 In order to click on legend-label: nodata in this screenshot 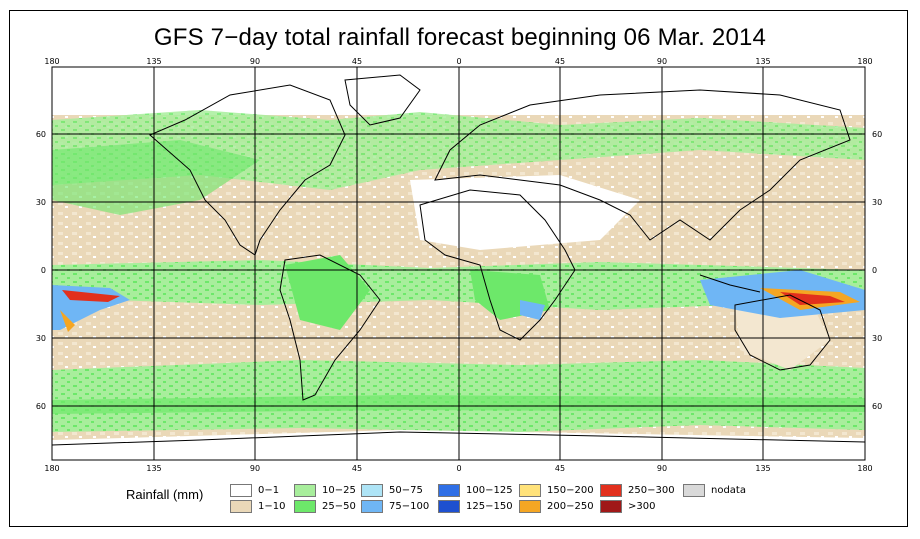, I will do `click(728, 490)`.